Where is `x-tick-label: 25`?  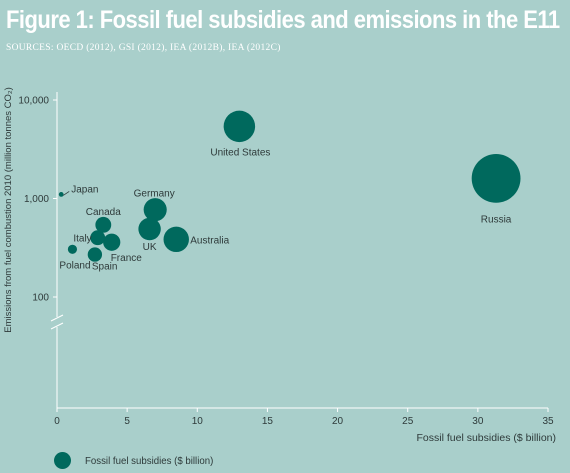 x-tick-label: 25 is located at coordinates (408, 421).